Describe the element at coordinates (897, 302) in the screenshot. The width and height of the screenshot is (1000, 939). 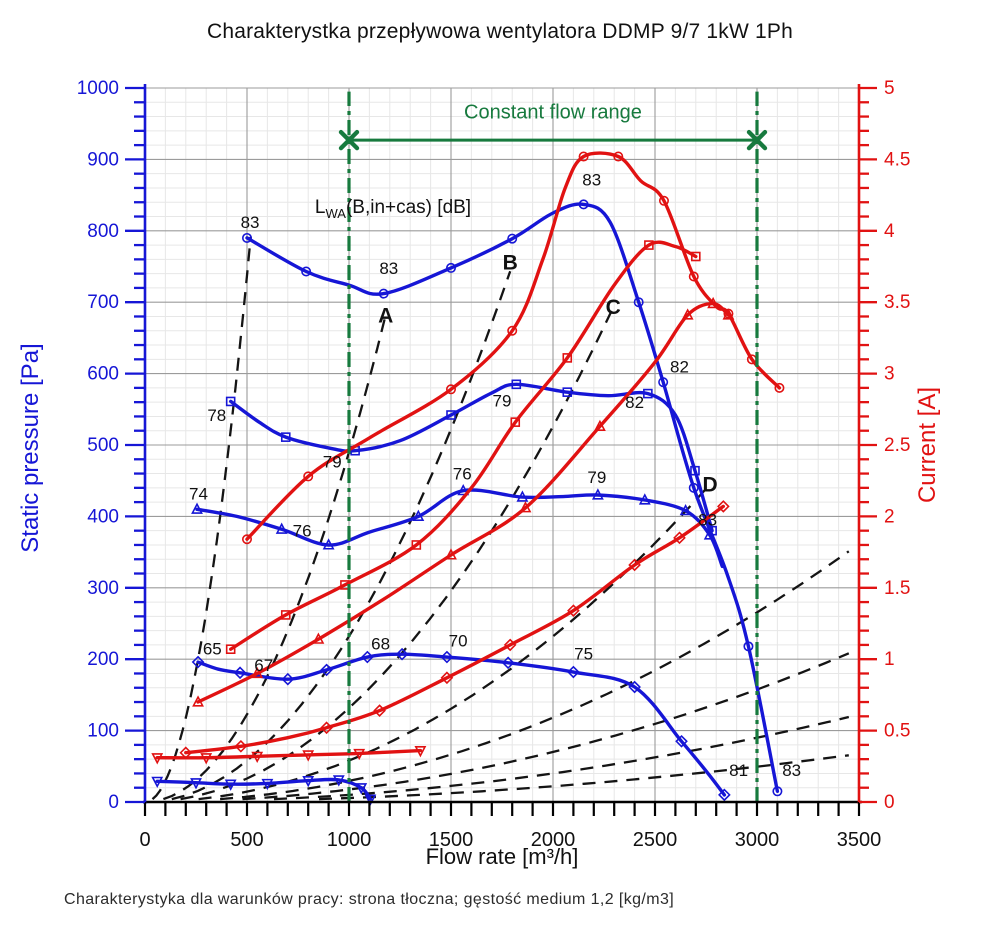
I see `current-tick-label: 3.5` at that location.